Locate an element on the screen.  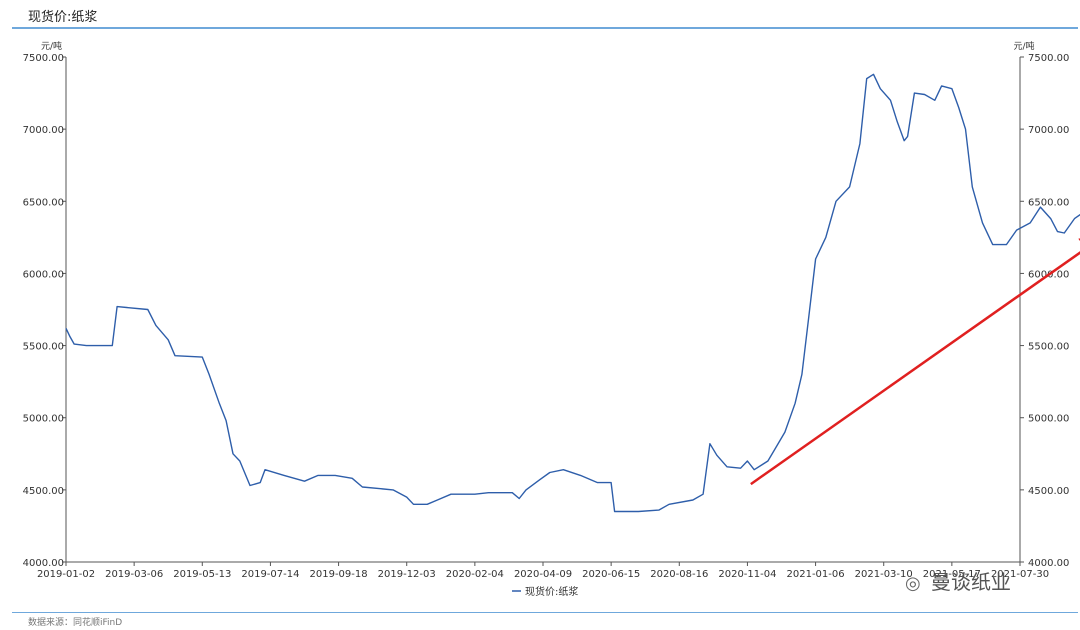
x-tick-label: 2019-07-14 is located at coordinates (270, 574).